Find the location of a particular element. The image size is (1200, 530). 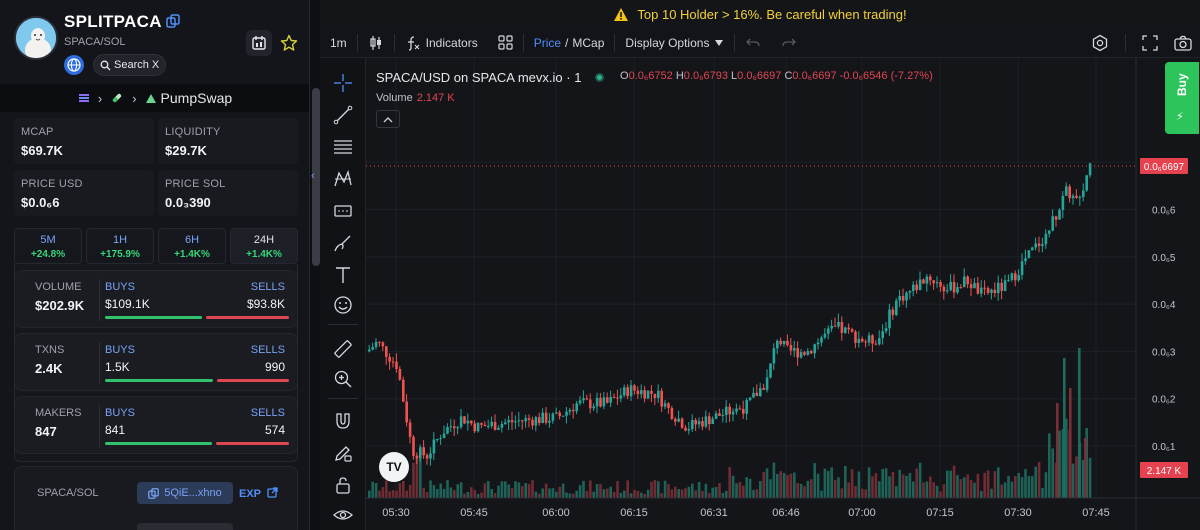

settings-icon is located at coordinates (1100, 43).